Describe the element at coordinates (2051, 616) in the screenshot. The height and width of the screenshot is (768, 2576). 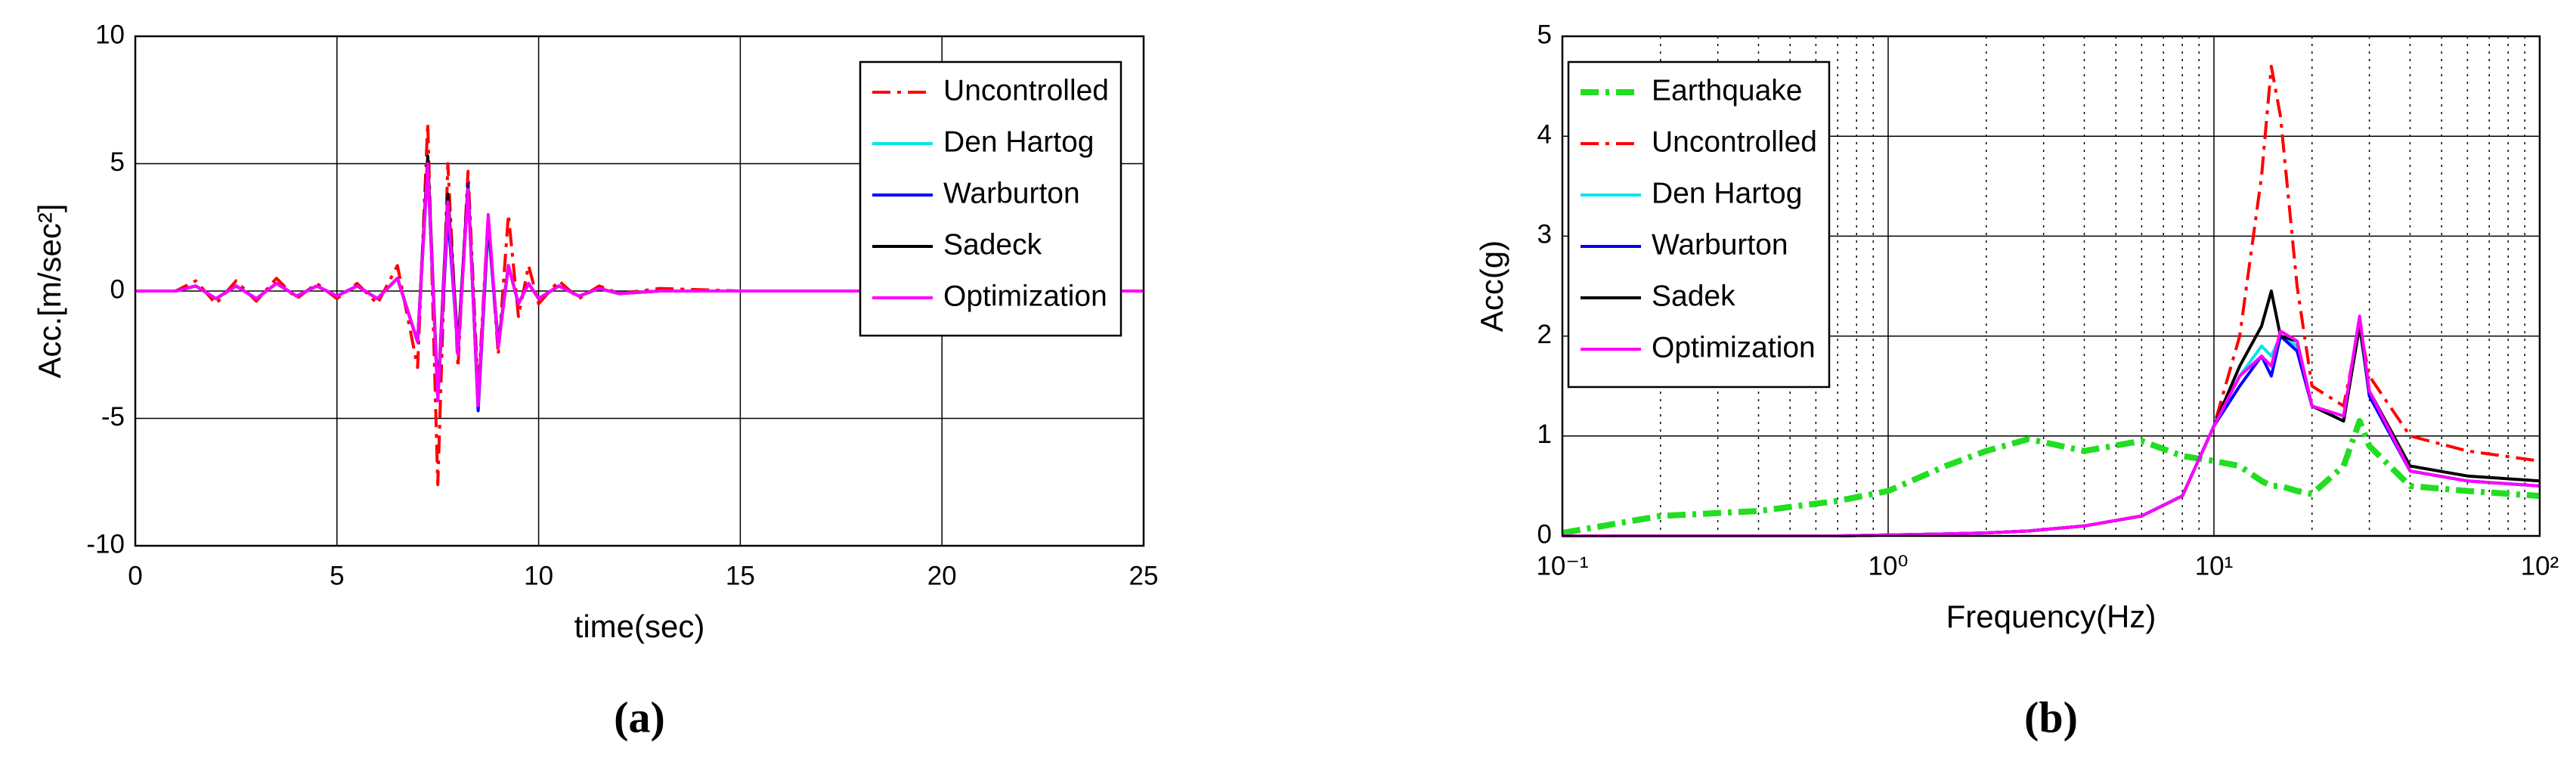
I see `x-axis-label: Frequency(Hz)` at that location.